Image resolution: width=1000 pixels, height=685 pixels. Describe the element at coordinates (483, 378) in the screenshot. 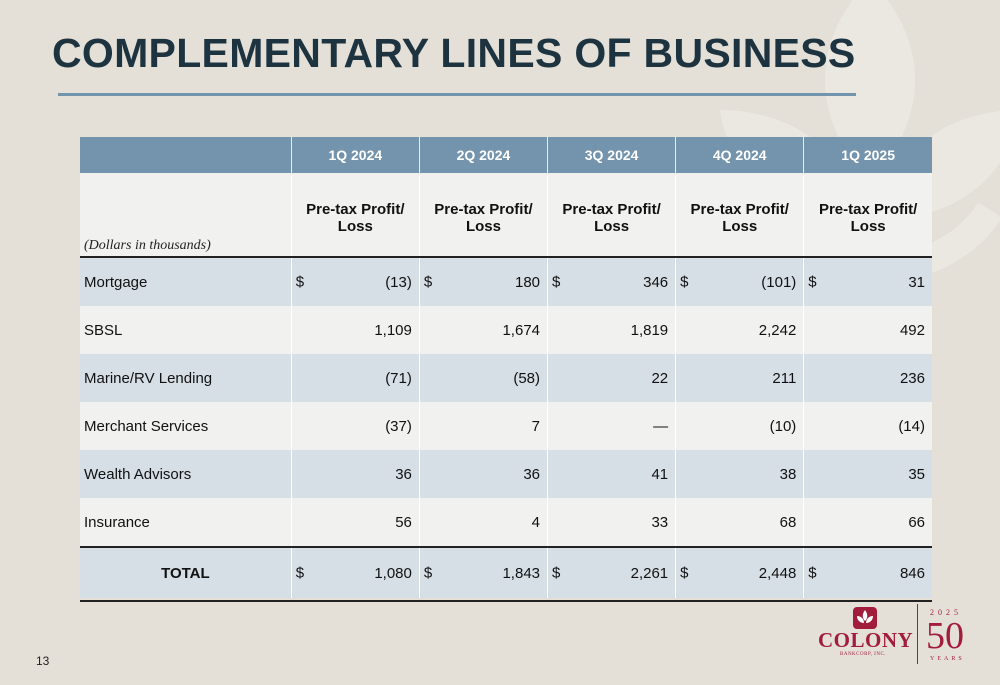

I see `value-cell: (58)` at that location.